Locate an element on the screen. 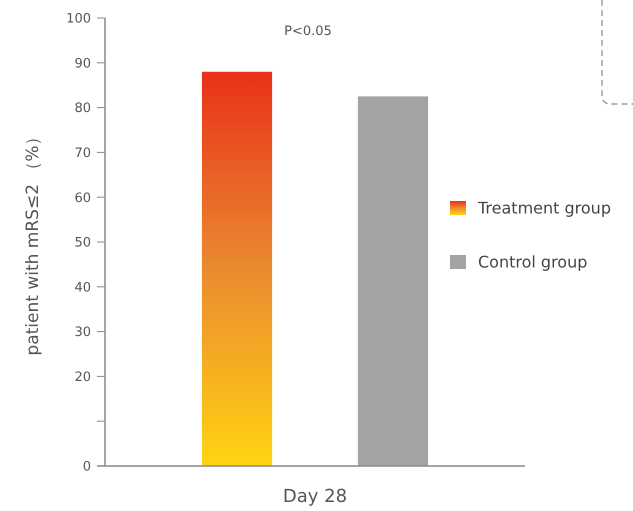  y-tick-label: 40 is located at coordinates (82, 288).